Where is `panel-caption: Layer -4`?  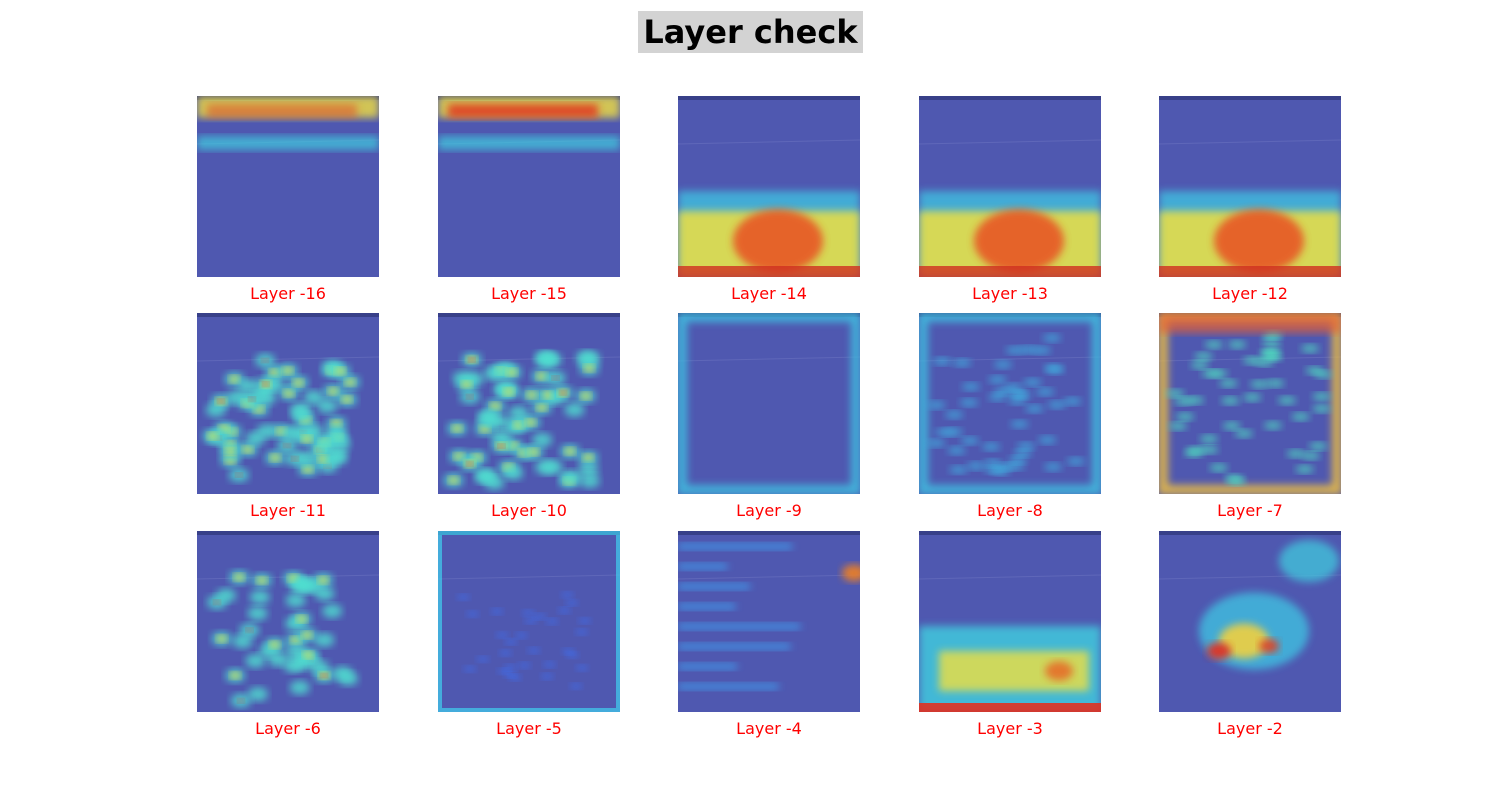
panel-caption: Layer -4 is located at coordinates (769, 728).